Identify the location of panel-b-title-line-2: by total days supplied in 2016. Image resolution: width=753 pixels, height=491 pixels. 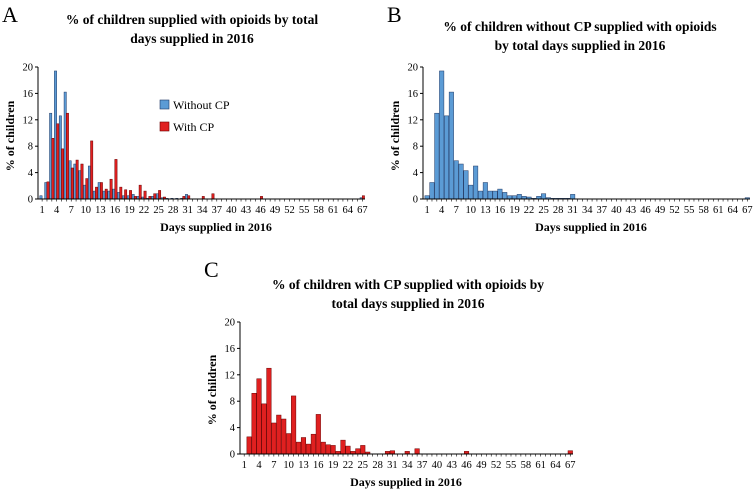
(580, 45).